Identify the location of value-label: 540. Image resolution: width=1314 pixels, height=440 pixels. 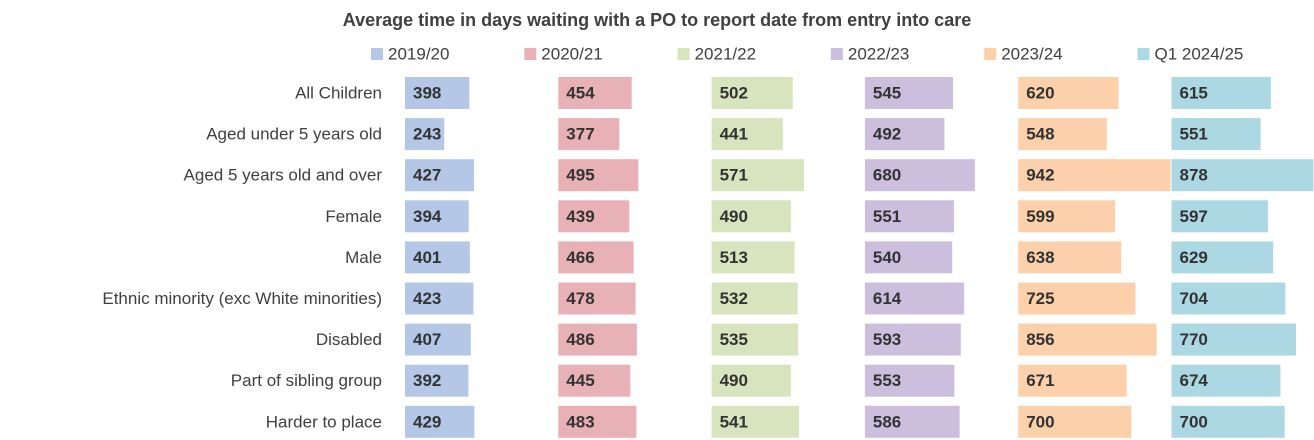
(887, 257).